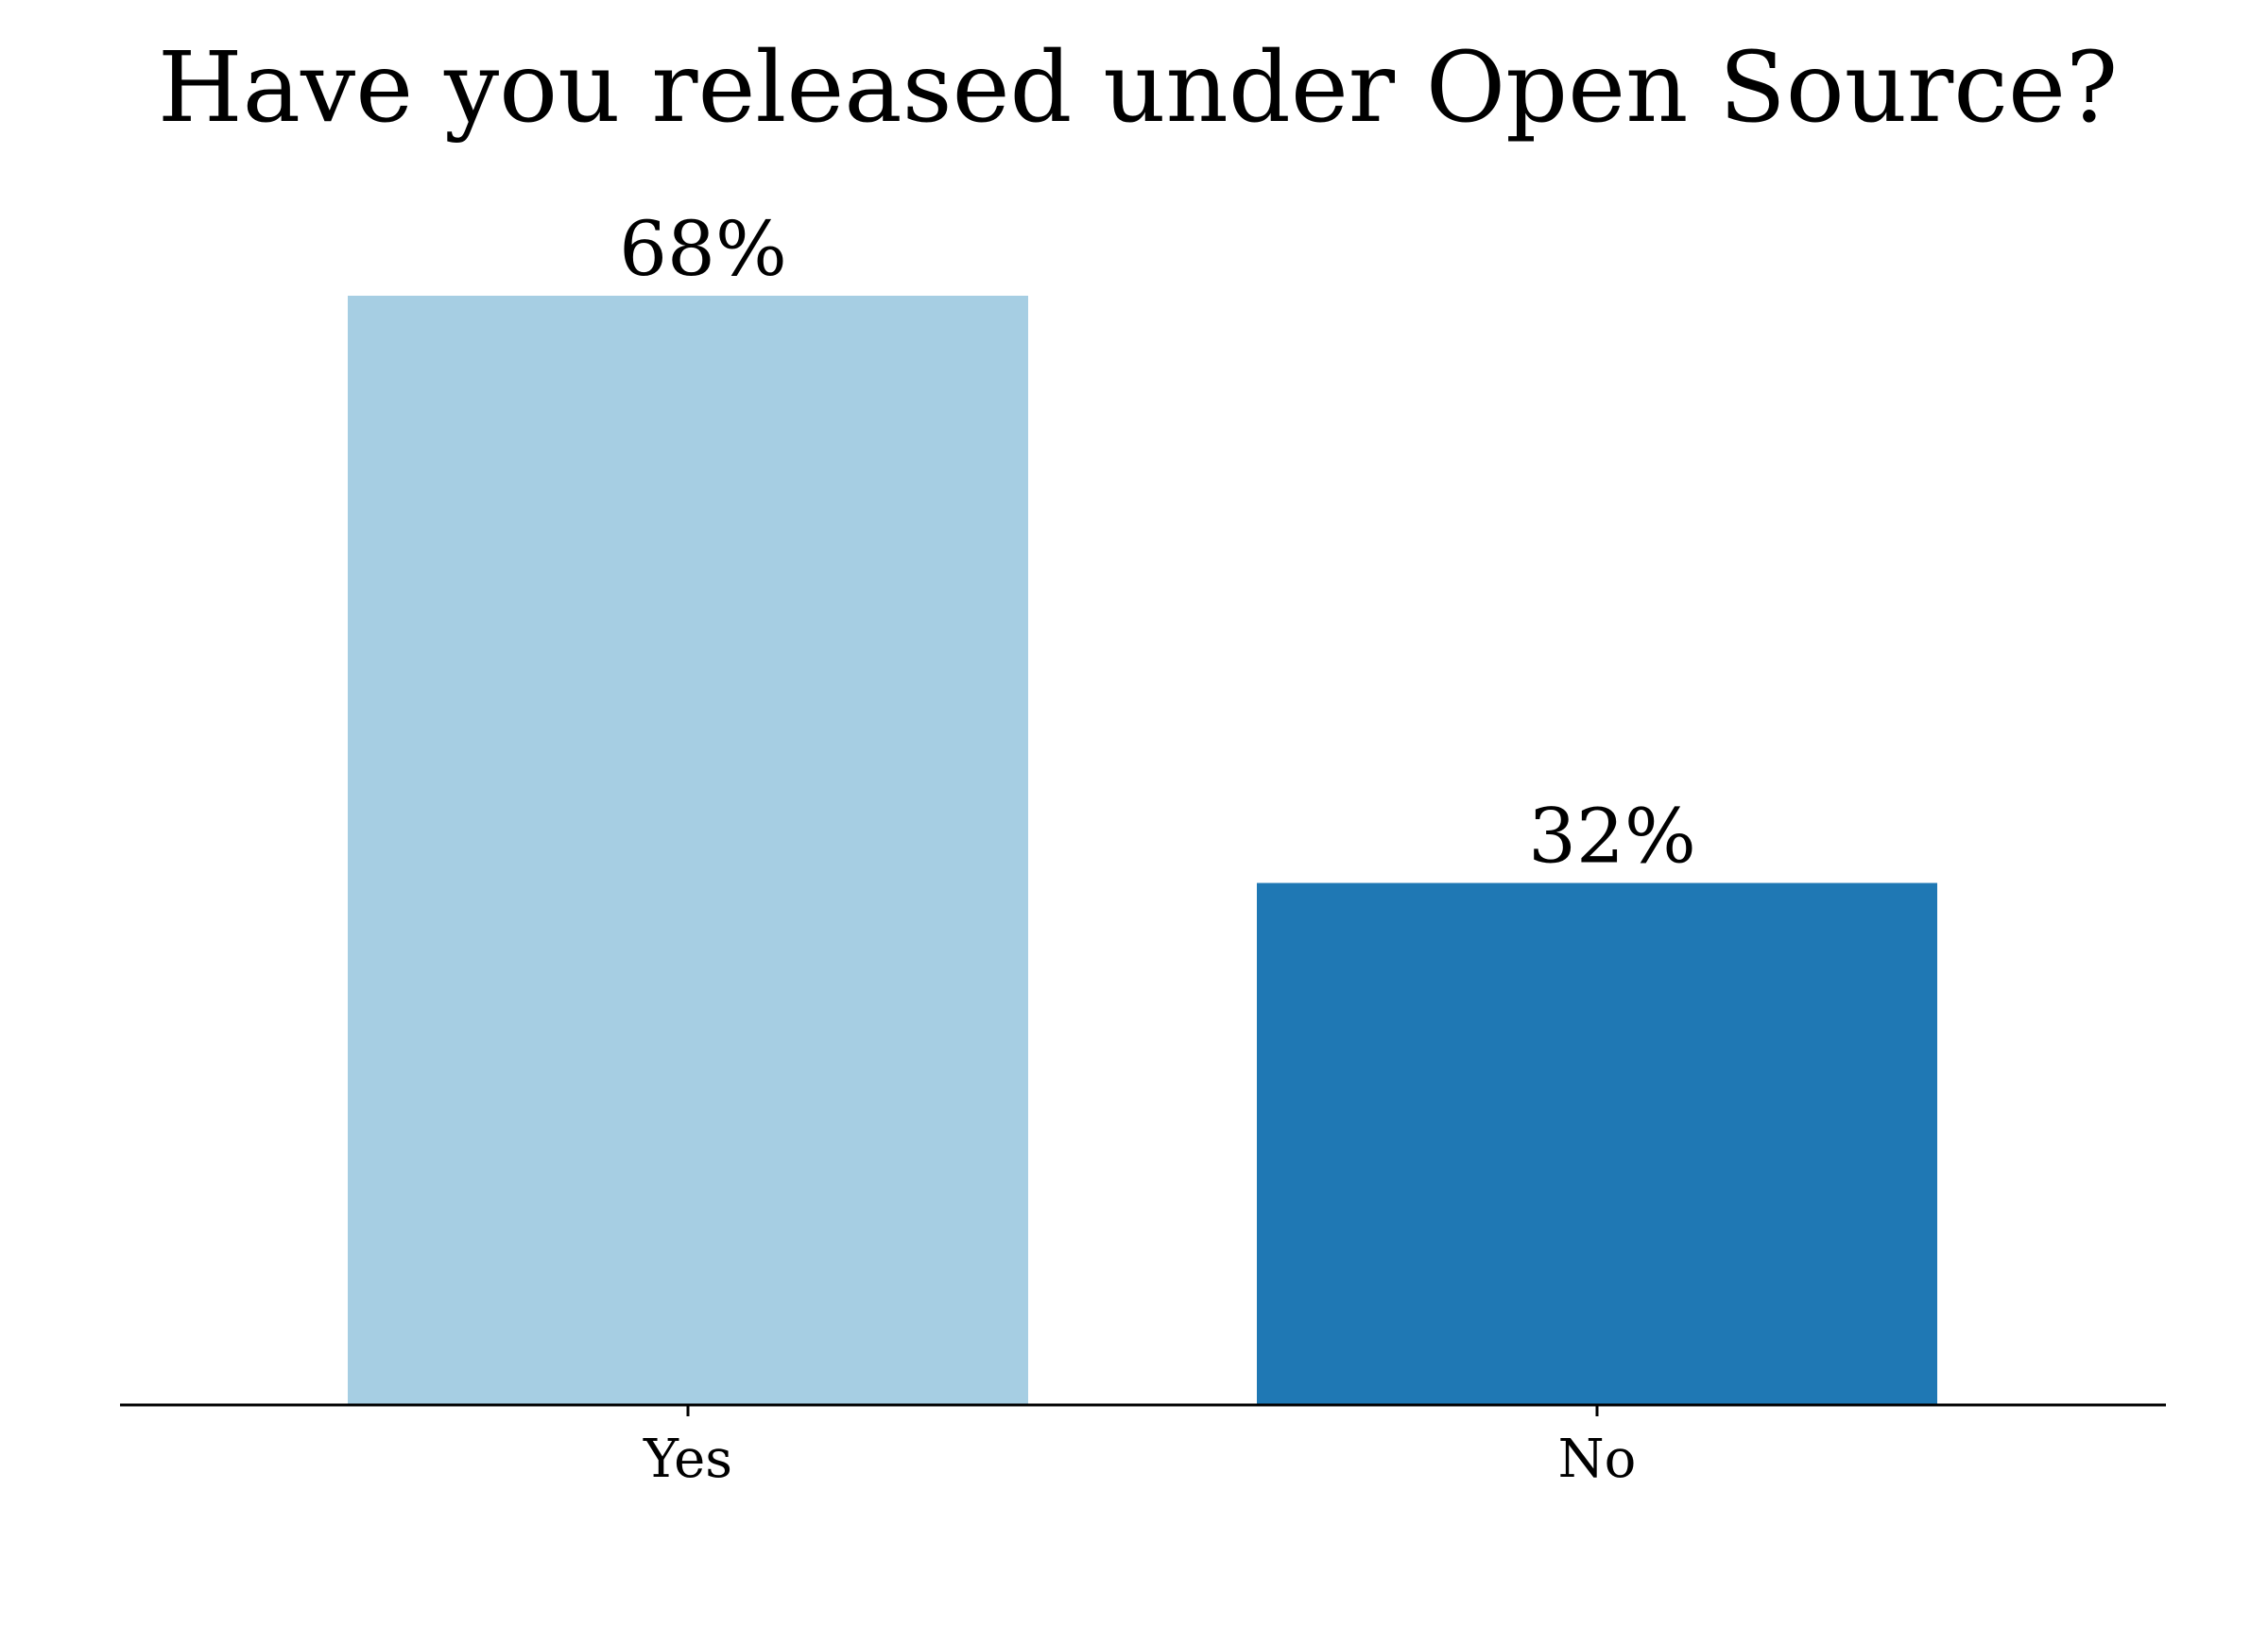 The width and height of the screenshot is (2268, 1644). Describe the element at coordinates (703, 249) in the screenshot. I see `value-label-yes: 68%` at that location.